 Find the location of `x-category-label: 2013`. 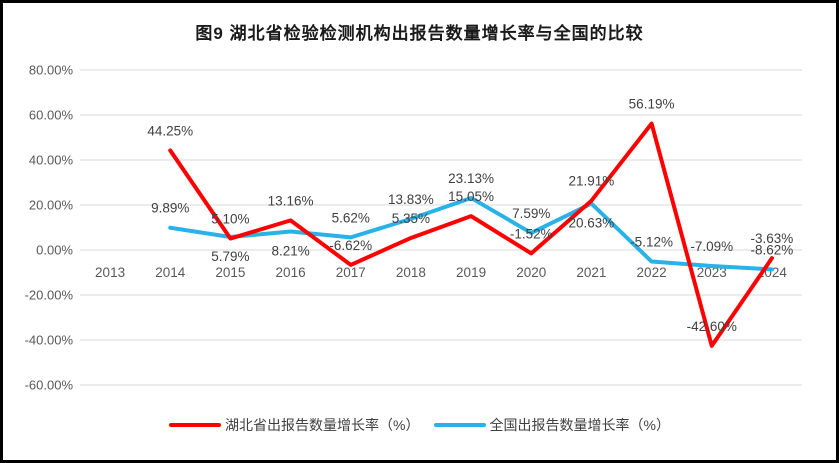

x-category-label: 2013 is located at coordinates (110, 272).